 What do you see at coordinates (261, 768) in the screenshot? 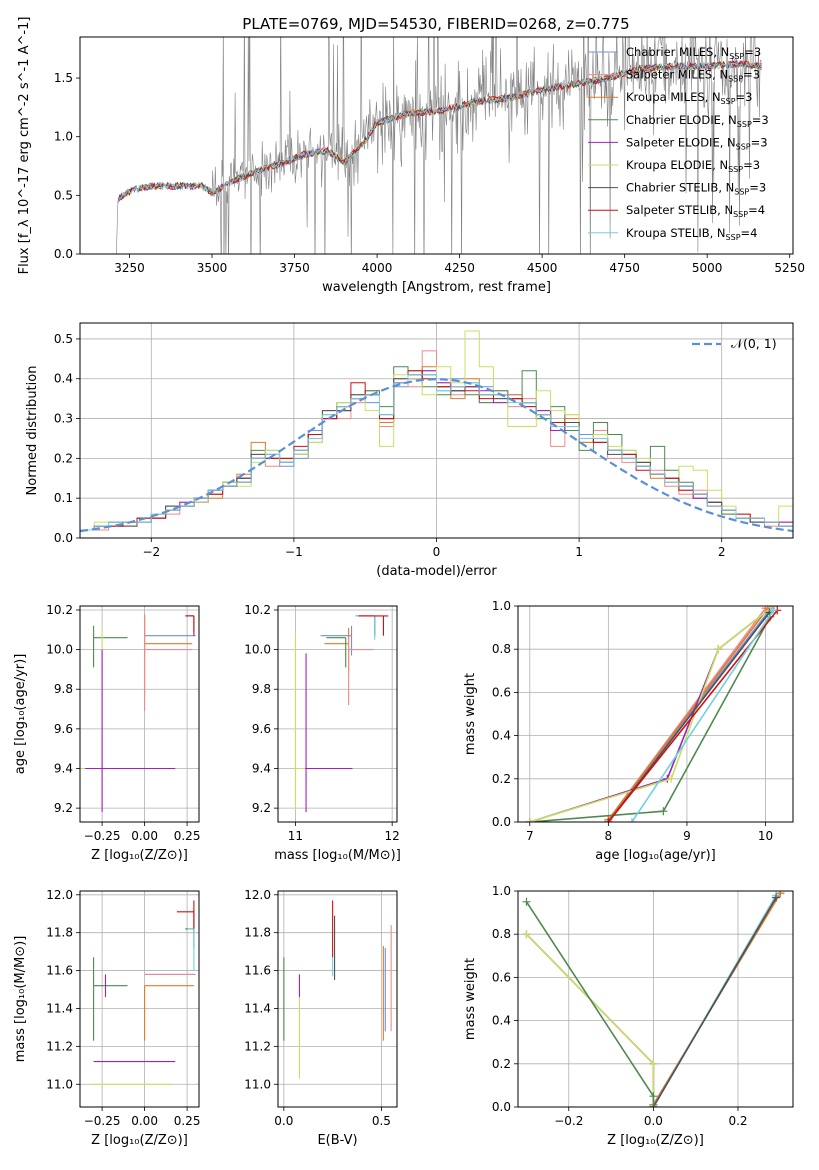
I see `y-tick-label: 9.4` at bounding box center [261, 768].